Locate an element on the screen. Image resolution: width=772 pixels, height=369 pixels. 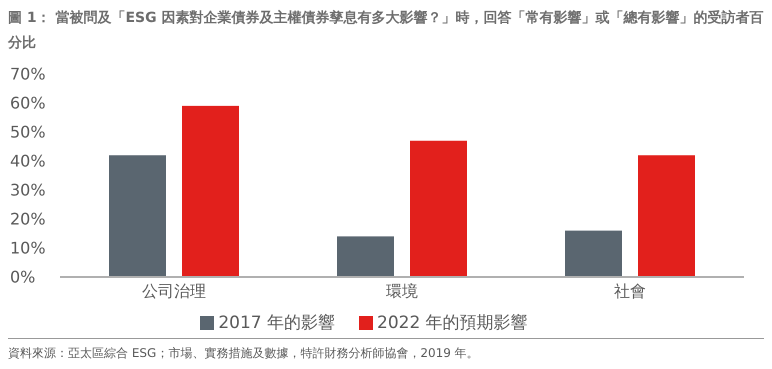
x-tick-label: 社會 is located at coordinates (630, 290).